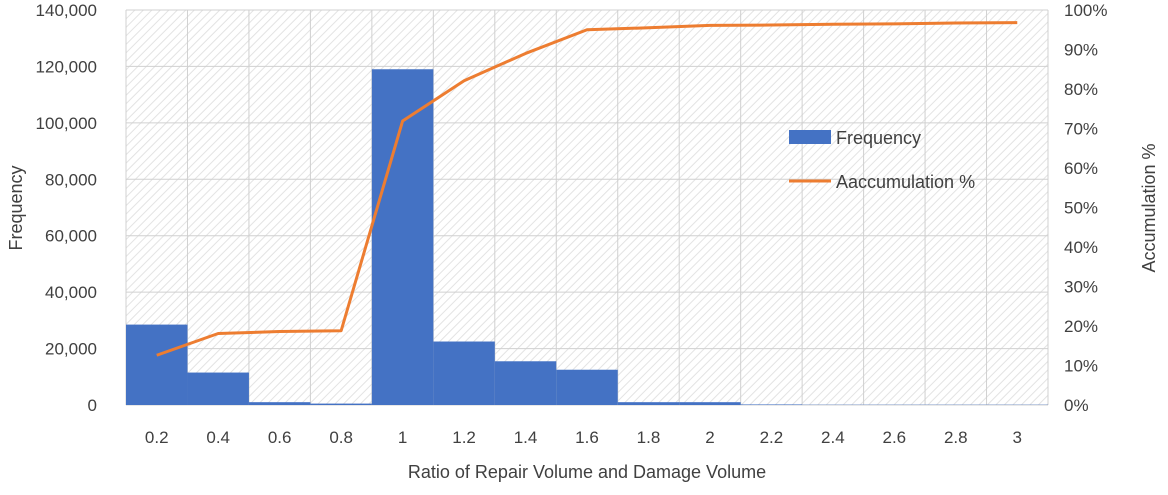  I want to click on y2-axis-ticks: 0% 10% 20% 30% 40% 50% 60% 70% 80% 90% 100%, so click(1085, 208).